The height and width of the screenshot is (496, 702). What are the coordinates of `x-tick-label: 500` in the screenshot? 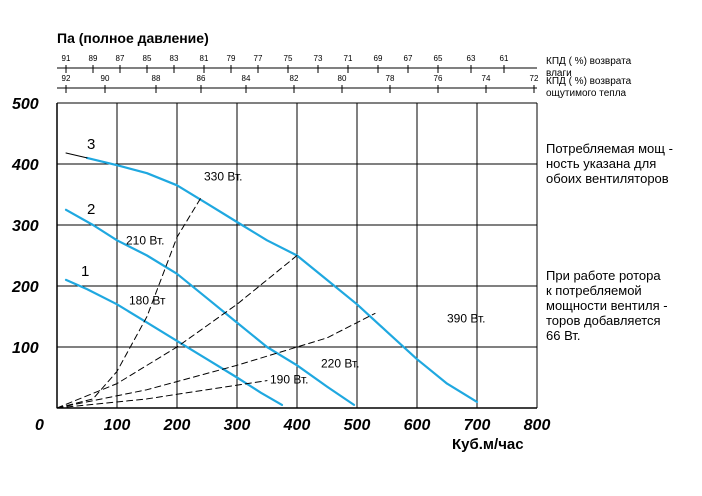 It's located at (357, 425).